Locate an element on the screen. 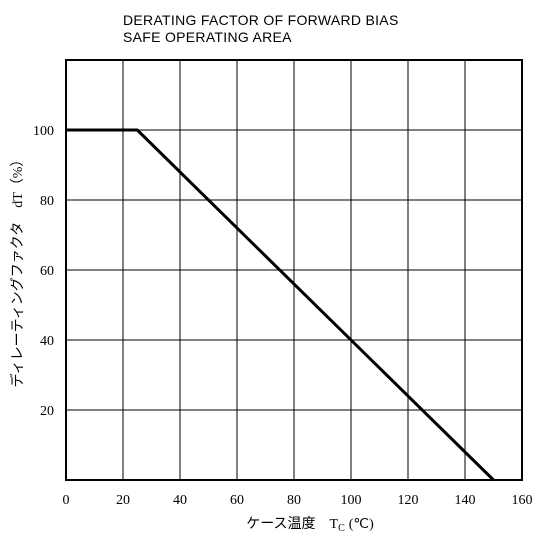  y-tick-label-3: 80 is located at coordinates (47, 201).